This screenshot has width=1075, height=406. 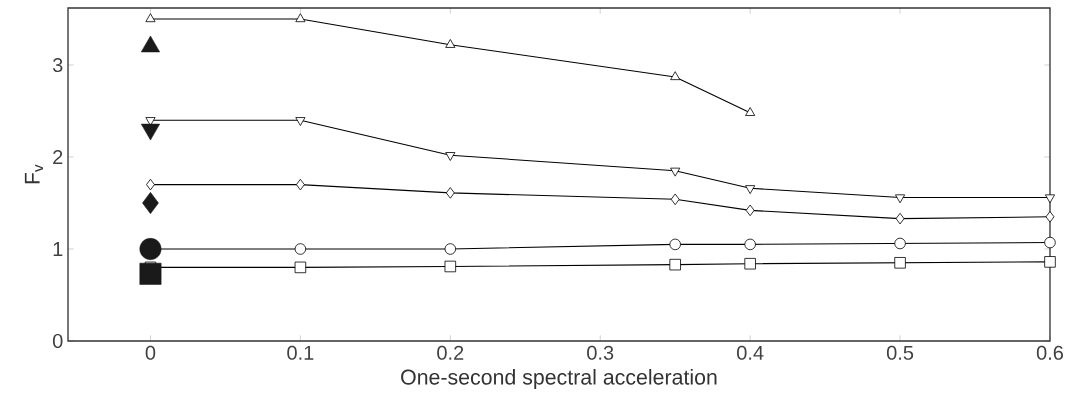 What do you see at coordinates (57, 341) in the screenshot?
I see `y-tick-label: 0` at bounding box center [57, 341].